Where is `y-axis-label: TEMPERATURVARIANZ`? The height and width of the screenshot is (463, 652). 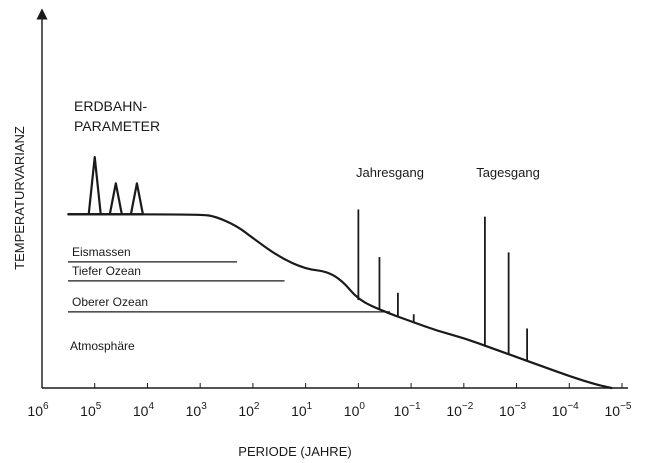 y-axis-label: TEMPERATURVARIANZ is located at coordinates (19, 198).